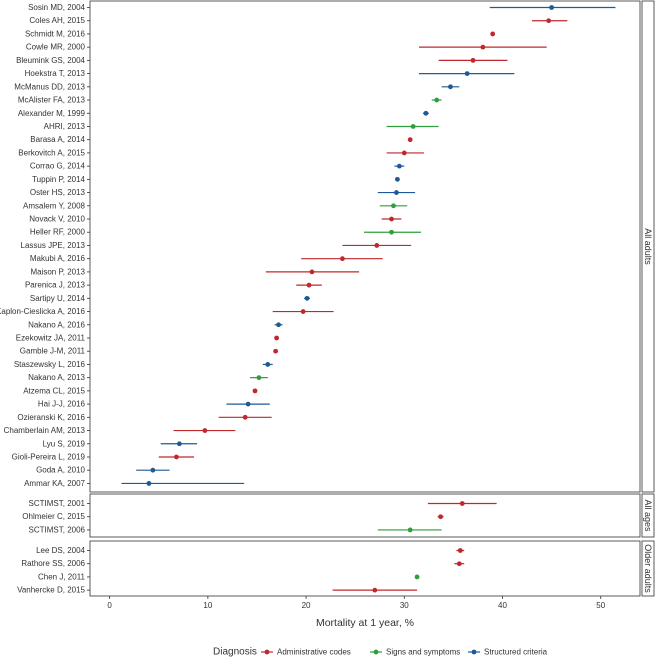 This screenshot has width=669, height=659. What do you see at coordinates (57, 503) in the screenshot?
I see `study-label: SCTIMST, 2001` at bounding box center [57, 503].